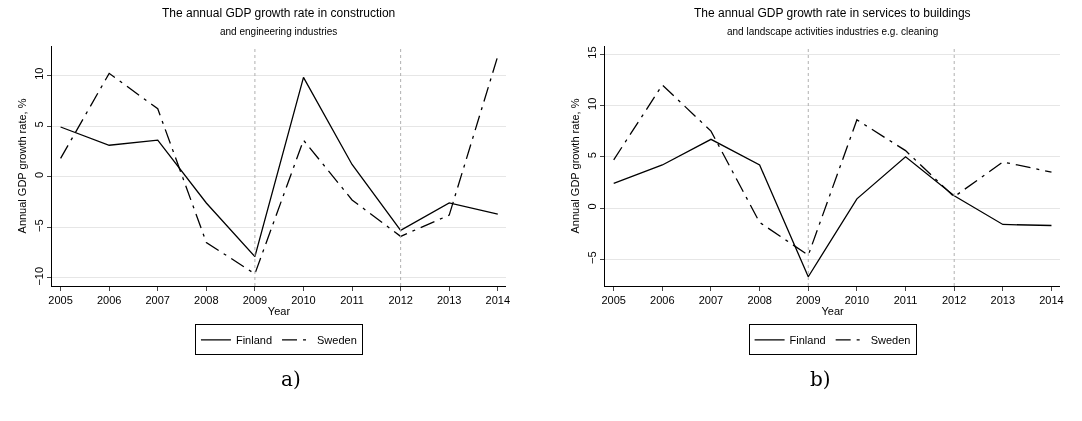 The height and width of the screenshot is (421, 1082). I want to click on y-tick-label: 15, so click(592, 52).